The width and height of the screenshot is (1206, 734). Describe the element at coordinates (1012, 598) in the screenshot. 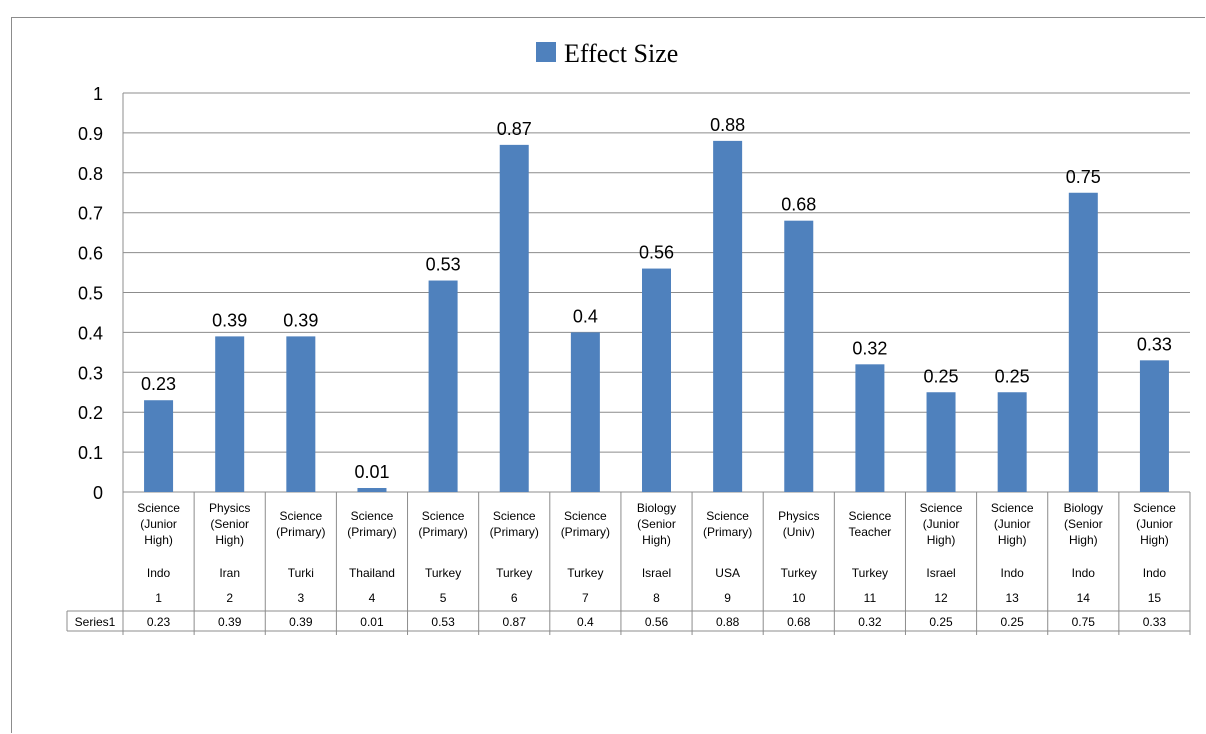

I see `category-number-label: 13` at that location.